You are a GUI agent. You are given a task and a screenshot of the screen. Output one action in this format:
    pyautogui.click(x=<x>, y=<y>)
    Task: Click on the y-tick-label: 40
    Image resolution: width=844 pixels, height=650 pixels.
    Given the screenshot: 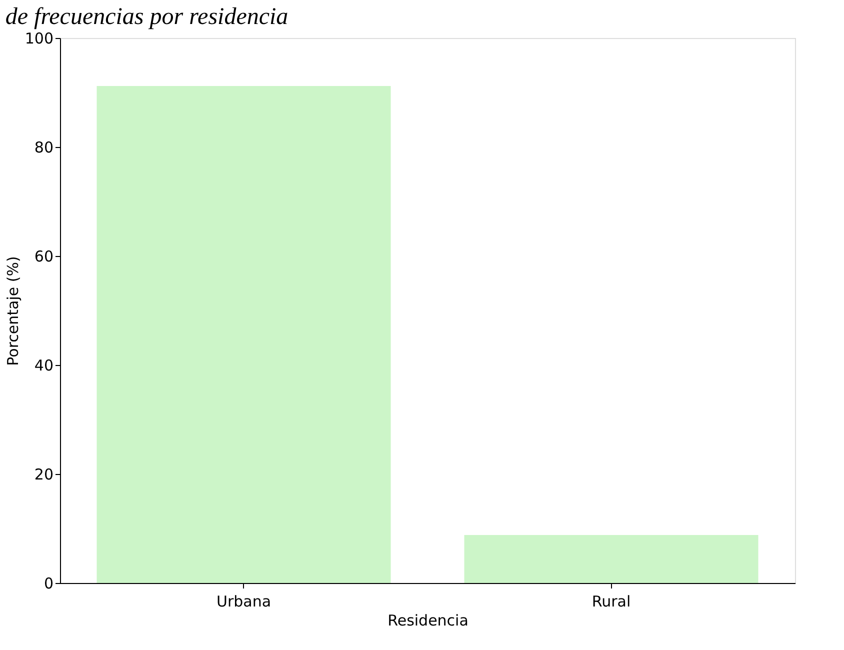 What is the action you would take?
    pyautogui.click(x=44, y=365)
    